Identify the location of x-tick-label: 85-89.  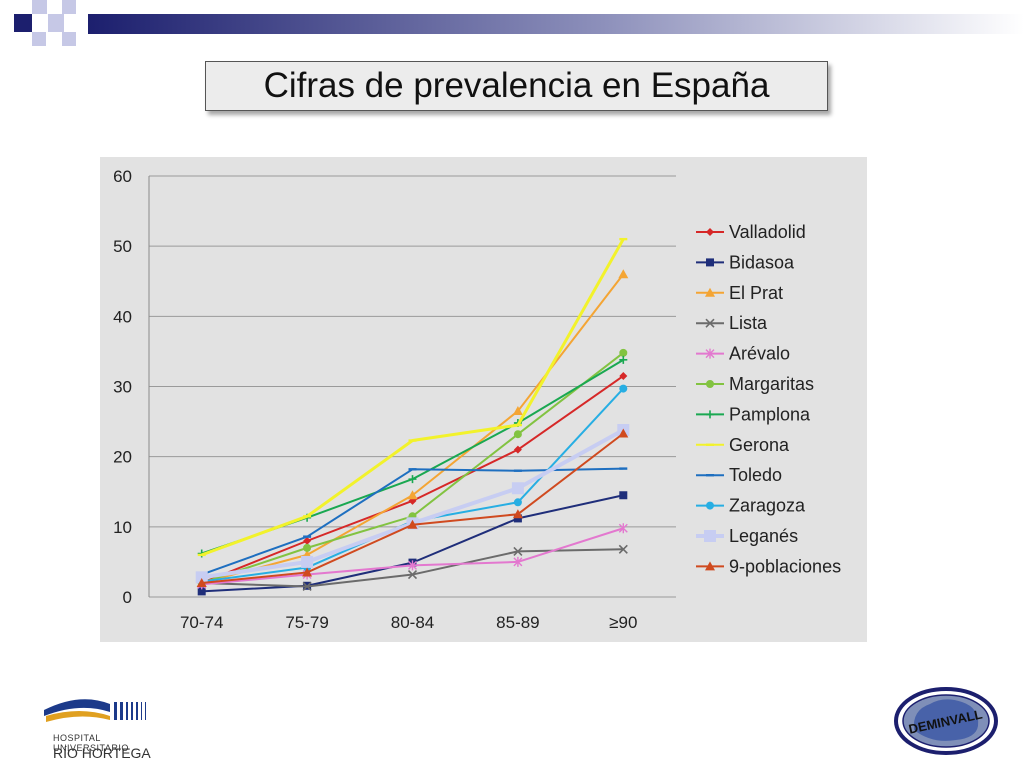
(517, 622).